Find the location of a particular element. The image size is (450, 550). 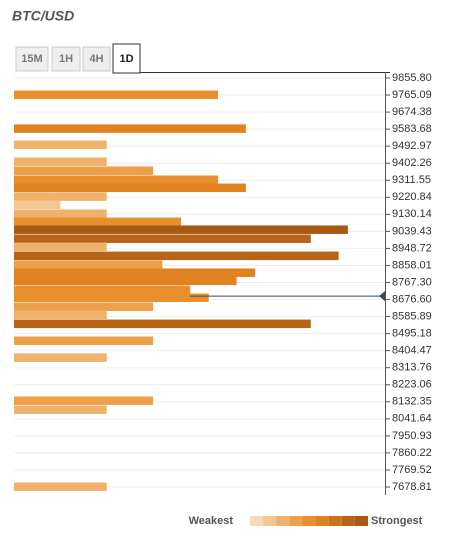

legend-high: Strongest is located at coordinates (397, 521).